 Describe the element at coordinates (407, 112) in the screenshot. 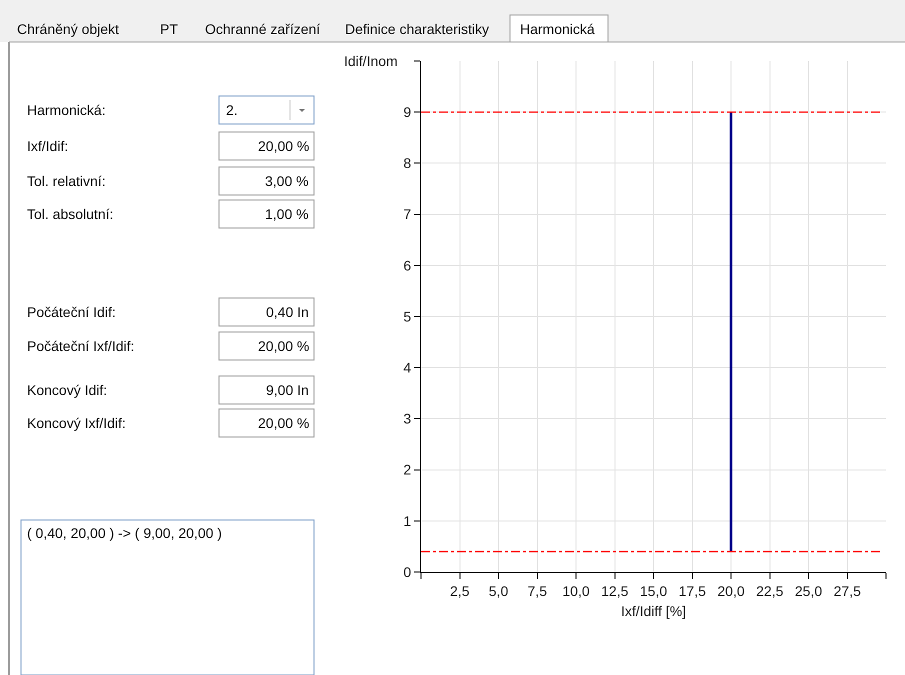

I see `y-tick-label: 9` at that location.